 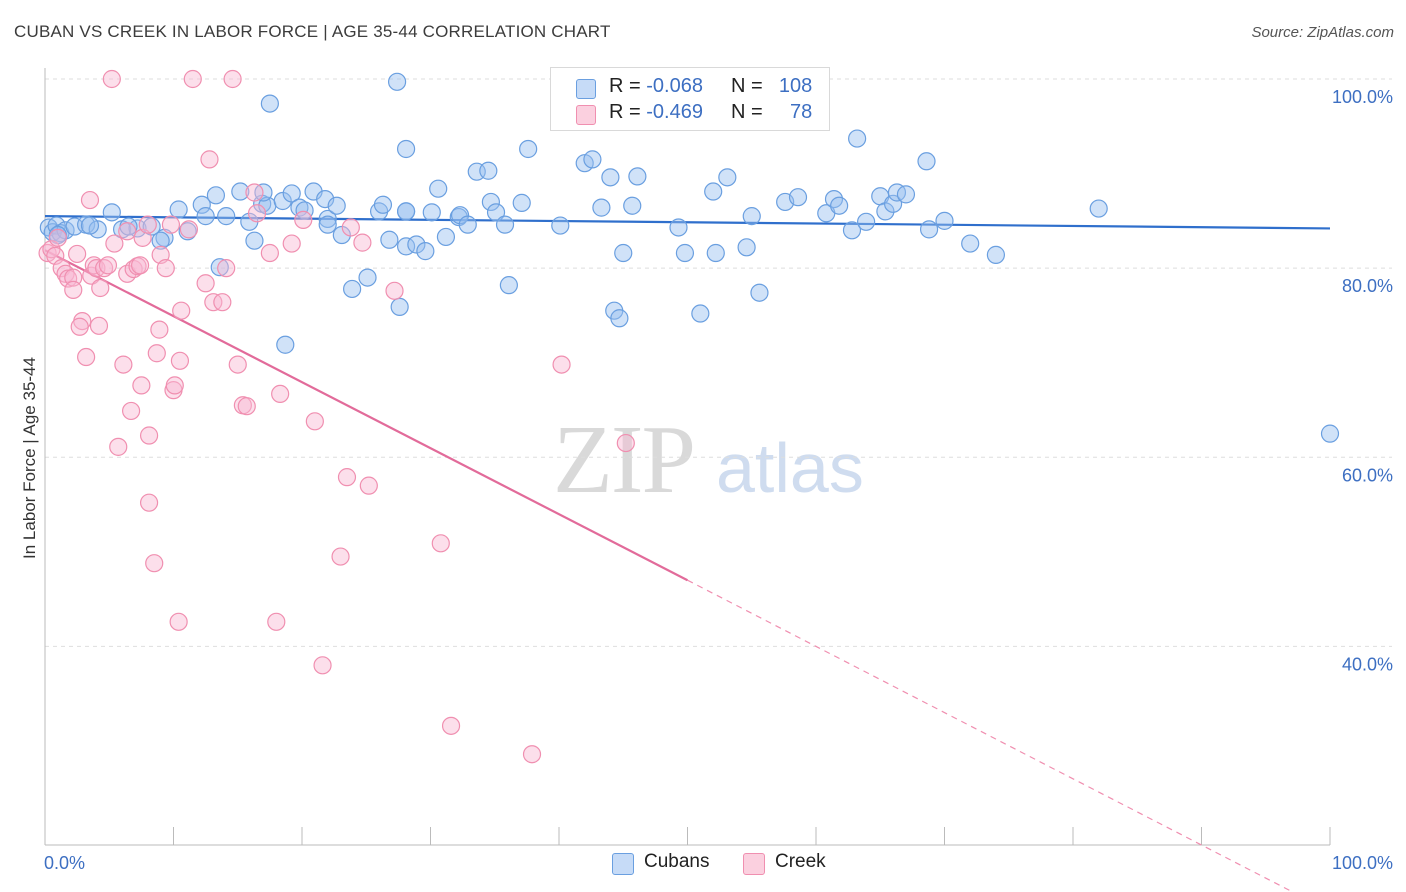 What do you see at coordinates (623, 864) in the screenshot?
I see `bottom-cubans-swatch` at bounding box center [623, 864].